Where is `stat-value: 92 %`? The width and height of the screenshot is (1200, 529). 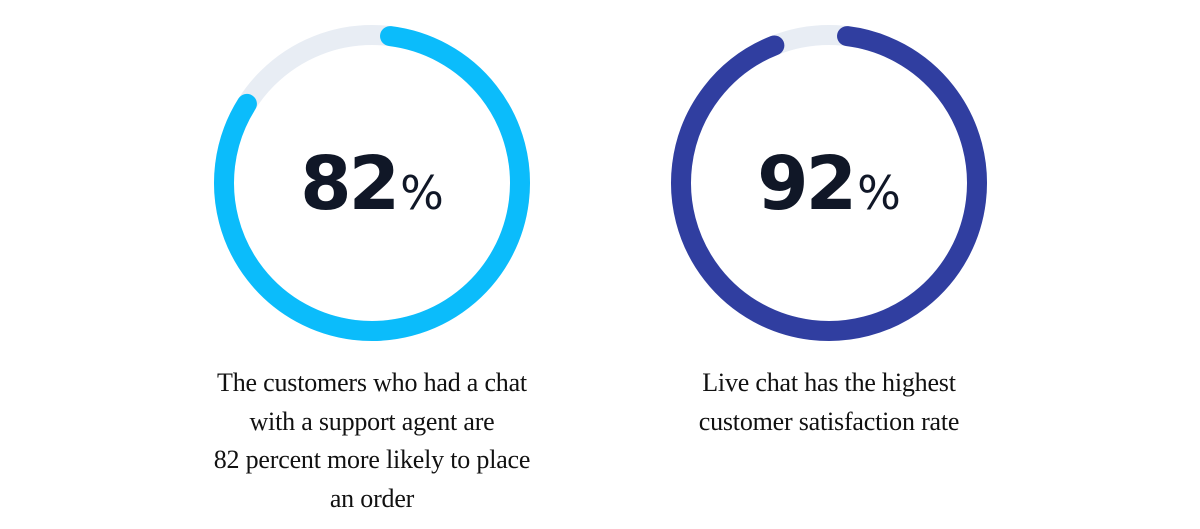
stat-value: 92 % is located at coordinates (829, 184).